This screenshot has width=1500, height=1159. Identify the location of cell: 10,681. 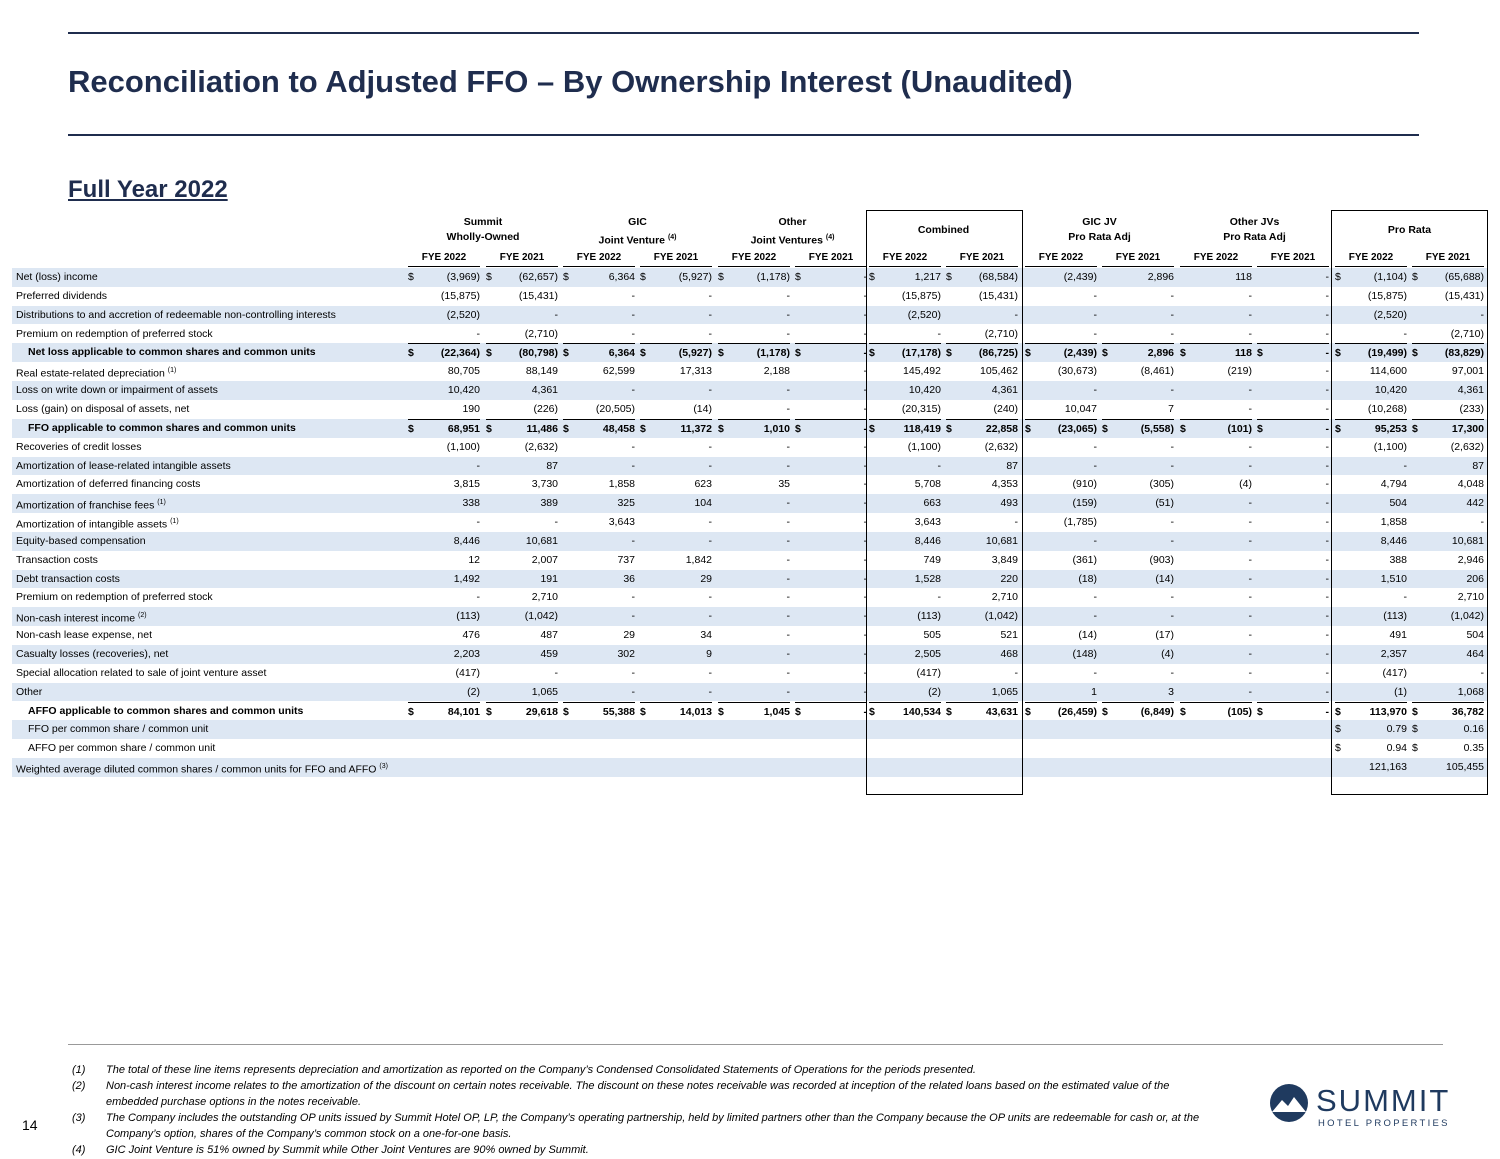
(522, 541).